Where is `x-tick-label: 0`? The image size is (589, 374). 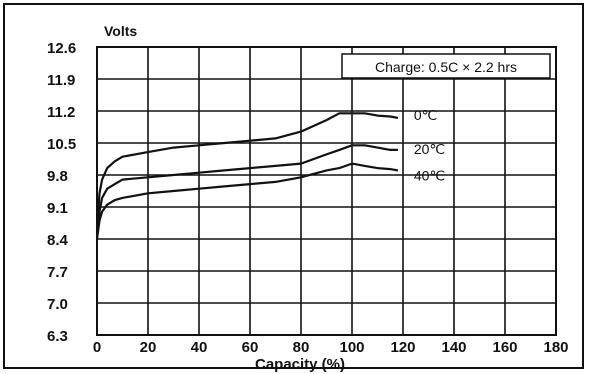 x-tick-label: 0 is located at coordinates (97, 347).